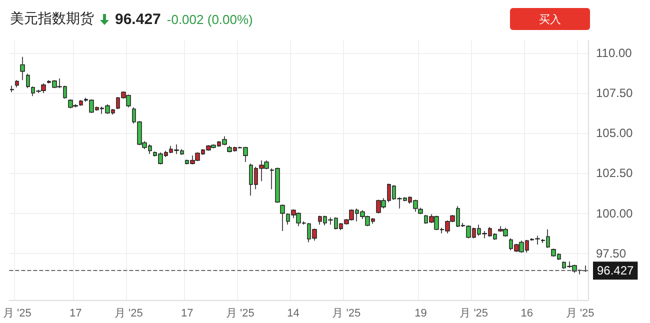  What do you see at coordinates (615, 133) in the screenshot?
I see `y-tick-label: 105.00` at bounding box center [615, 133].